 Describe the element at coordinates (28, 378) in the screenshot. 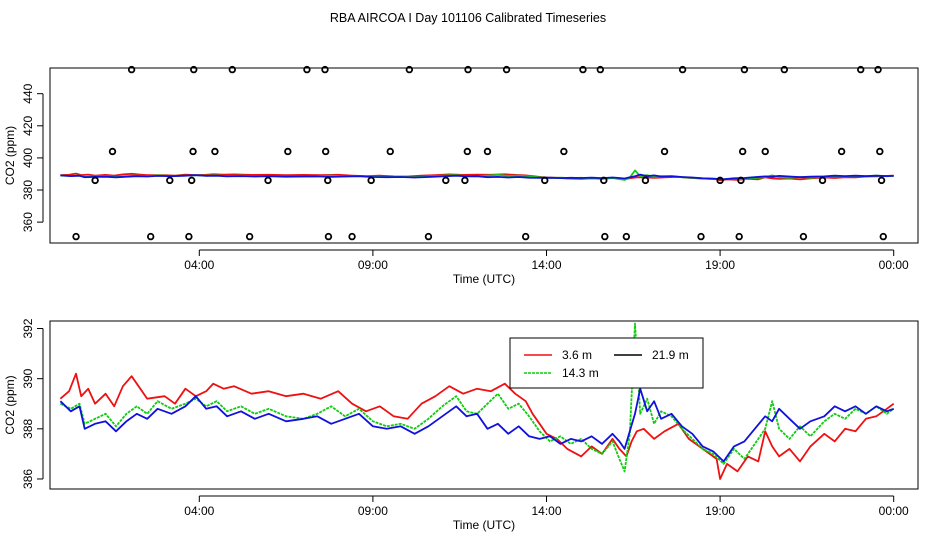

I see `y-tick-label: 390` at that location.